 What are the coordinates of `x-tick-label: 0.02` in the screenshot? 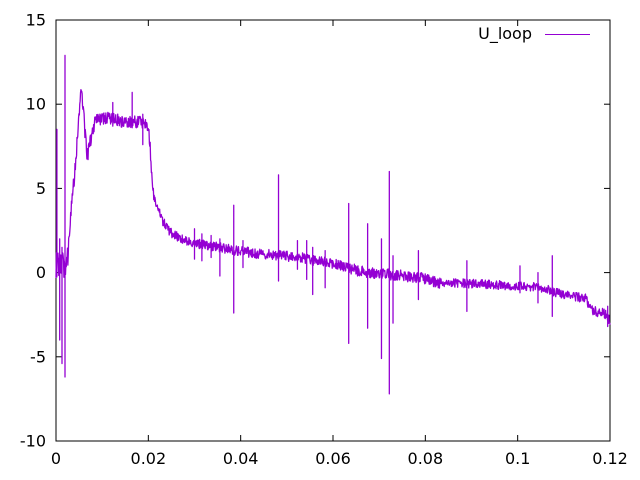 It's located at (149, 458).